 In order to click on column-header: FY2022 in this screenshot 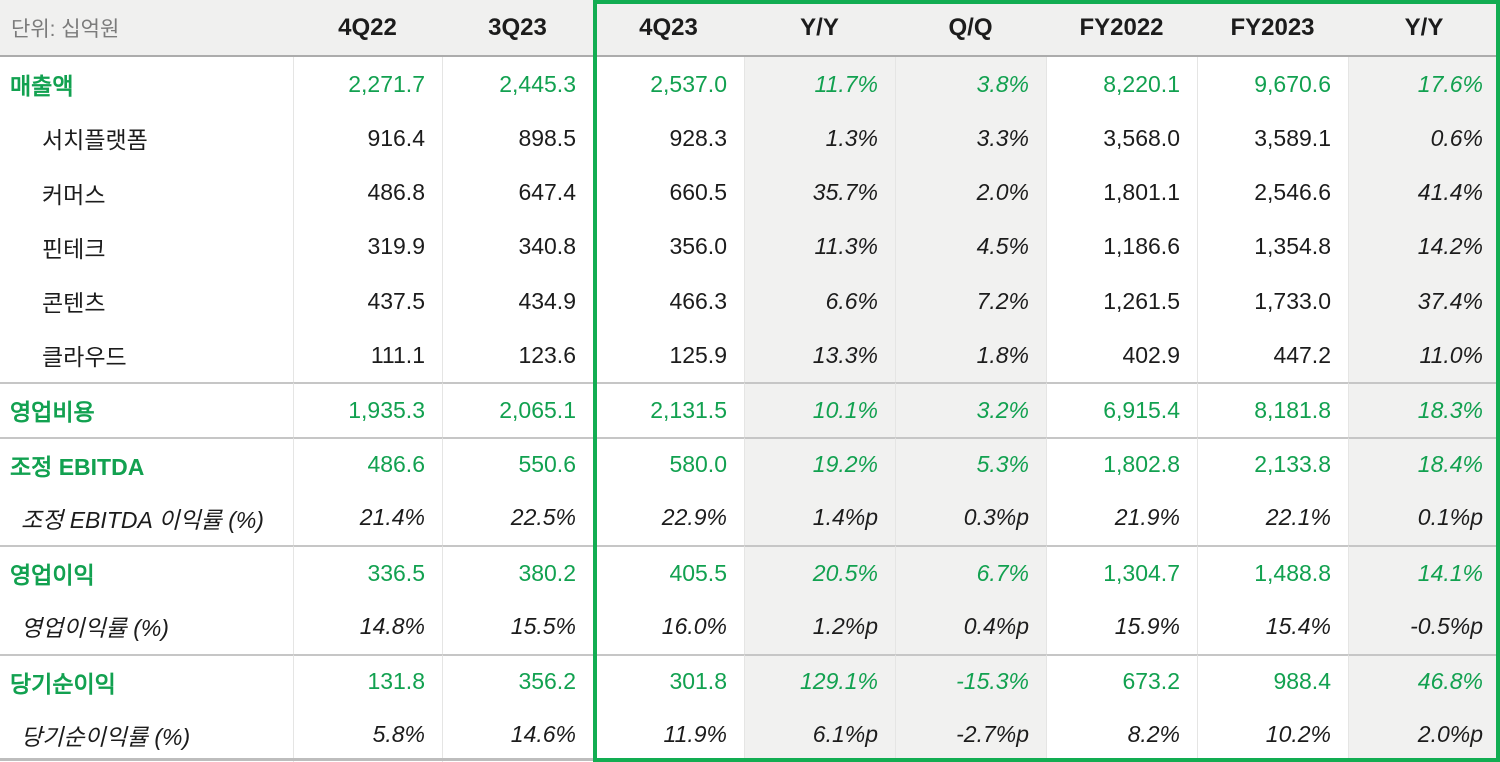, I will do `click(1121, 28)`.